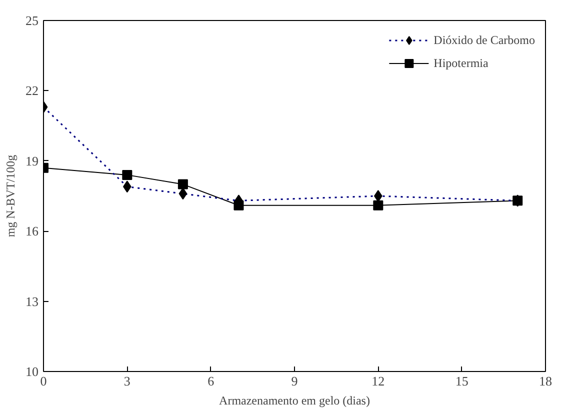 This screenshot has width=585, height=410. What do you see at coordinates (32, 301) in the screenshot?
I see `y-tick-label: 13` at bounding box center [32, 301].